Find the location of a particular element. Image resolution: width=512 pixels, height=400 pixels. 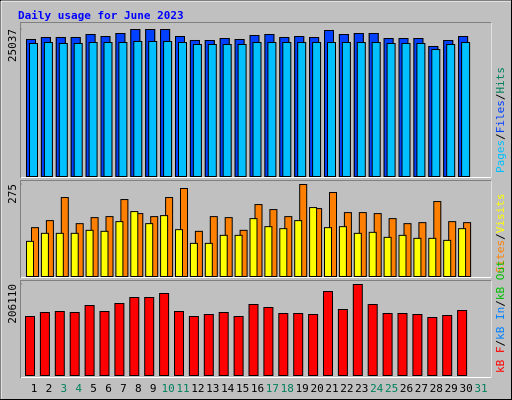

legend-entry: Files is located at coordinates (500, 116).